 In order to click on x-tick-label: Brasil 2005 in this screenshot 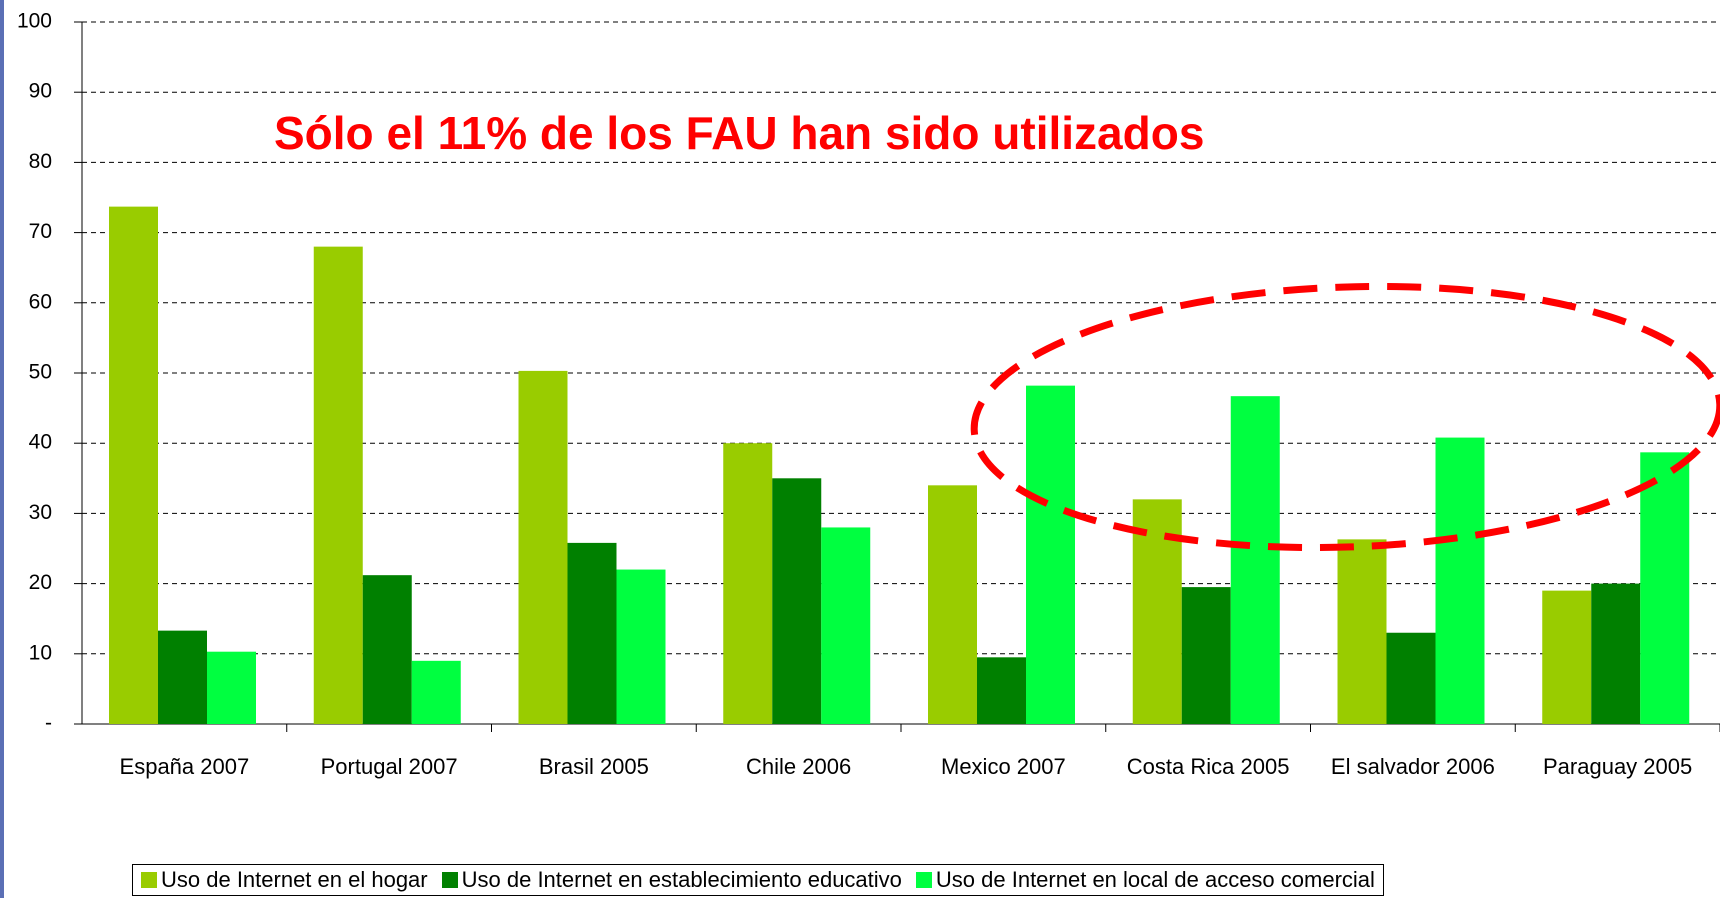, I will do `click(593, 766)`.